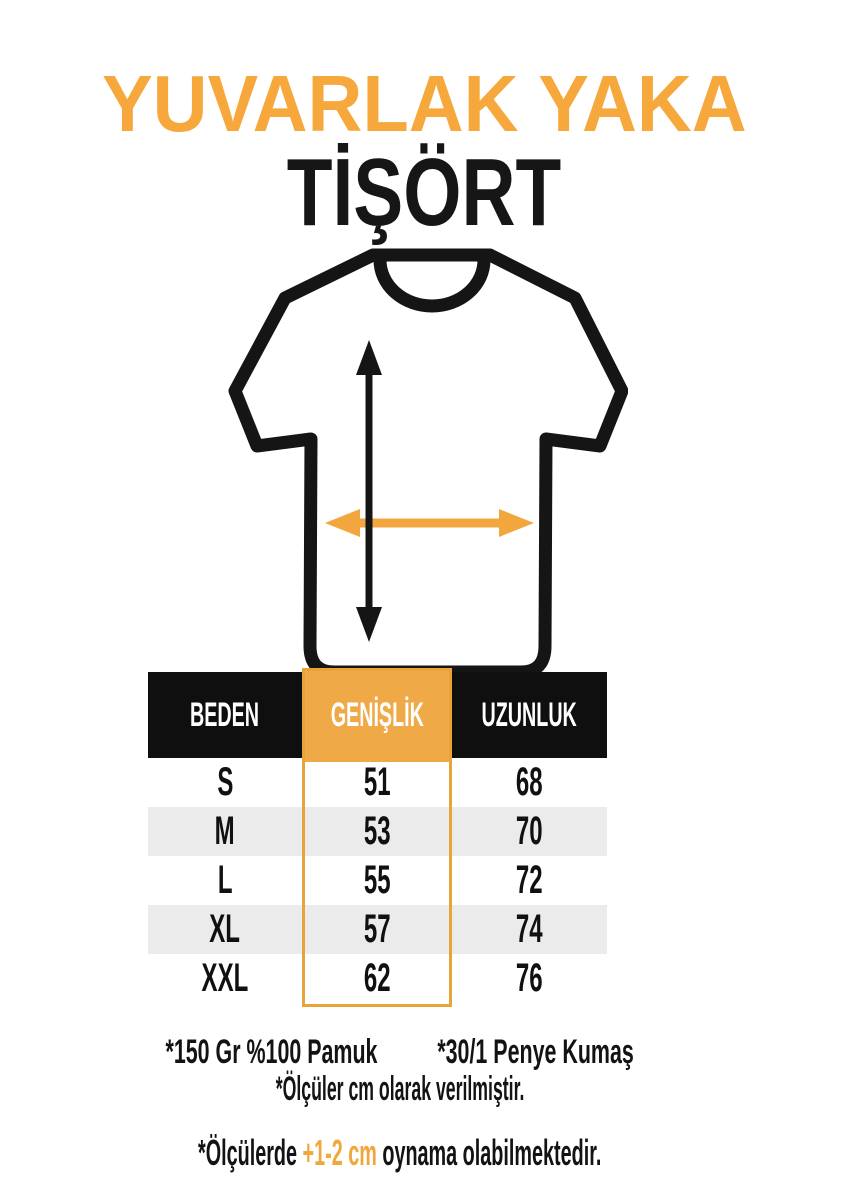 Image resolution: width=848 pixels, height=1200 pixels. I want to click on cell-width: 55, so click(377, 880).